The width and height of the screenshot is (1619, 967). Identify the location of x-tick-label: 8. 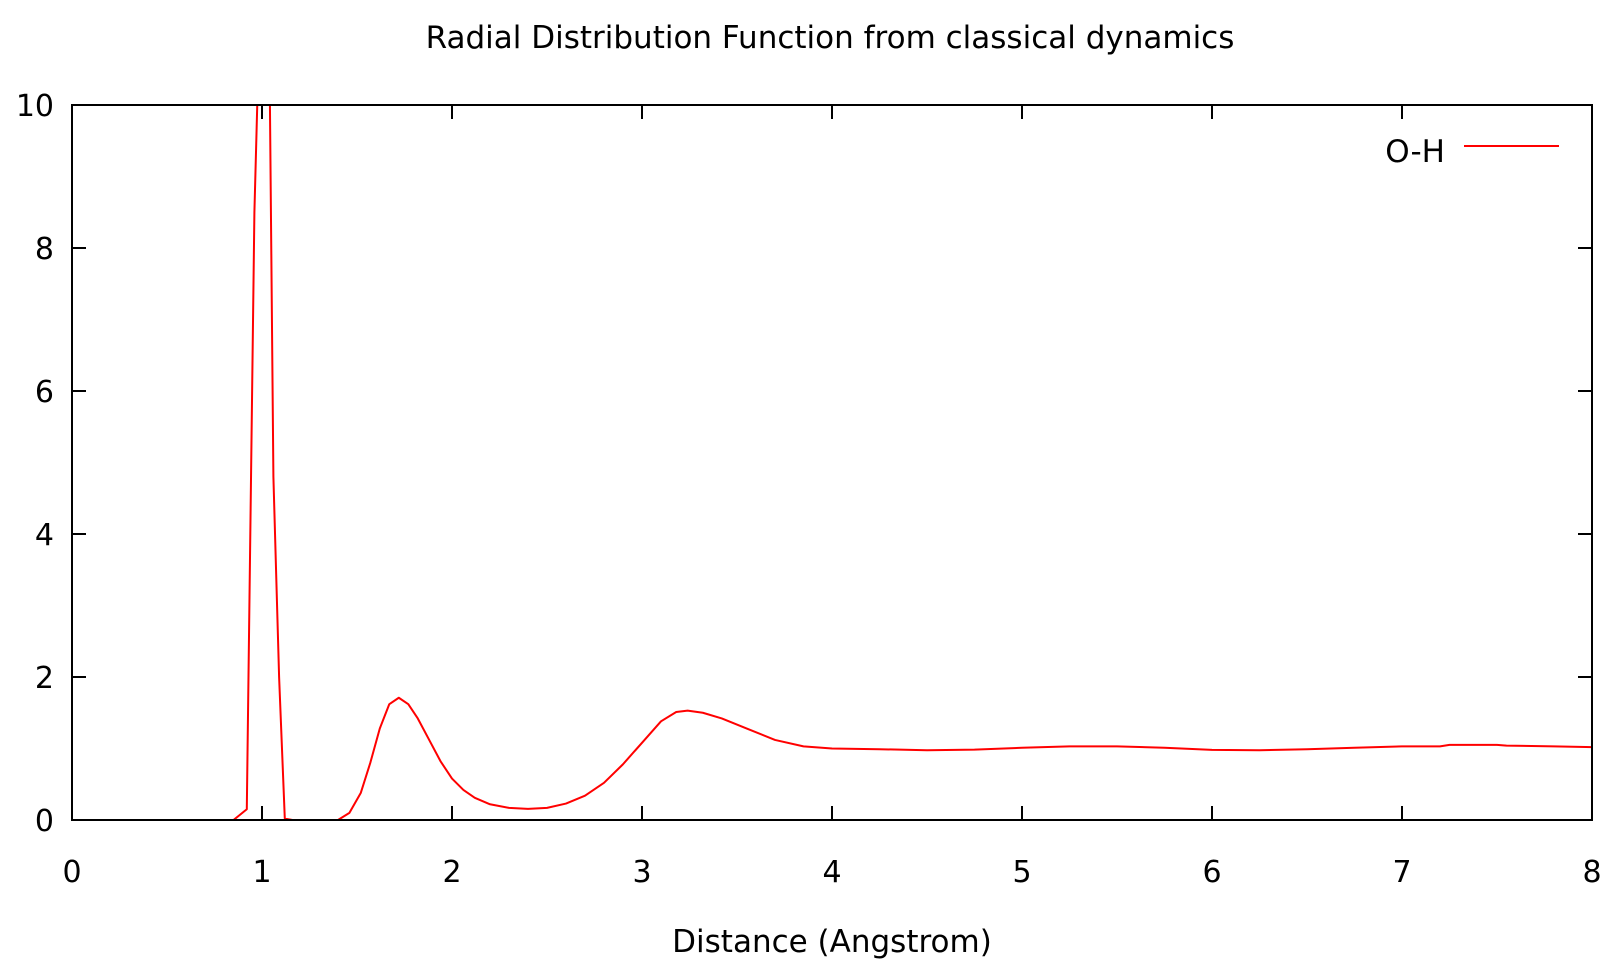
(1591, 872).